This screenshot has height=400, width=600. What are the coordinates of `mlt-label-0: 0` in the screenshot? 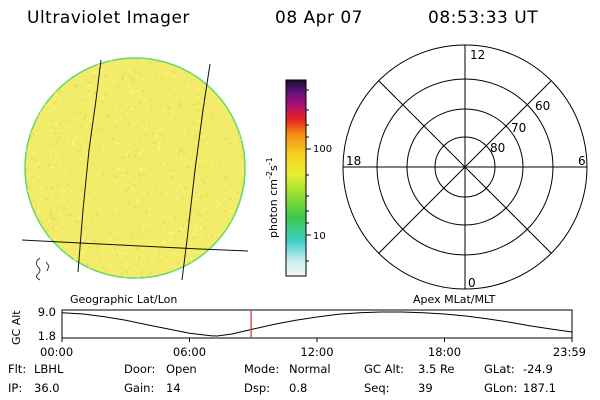 It's located at (472, 283).